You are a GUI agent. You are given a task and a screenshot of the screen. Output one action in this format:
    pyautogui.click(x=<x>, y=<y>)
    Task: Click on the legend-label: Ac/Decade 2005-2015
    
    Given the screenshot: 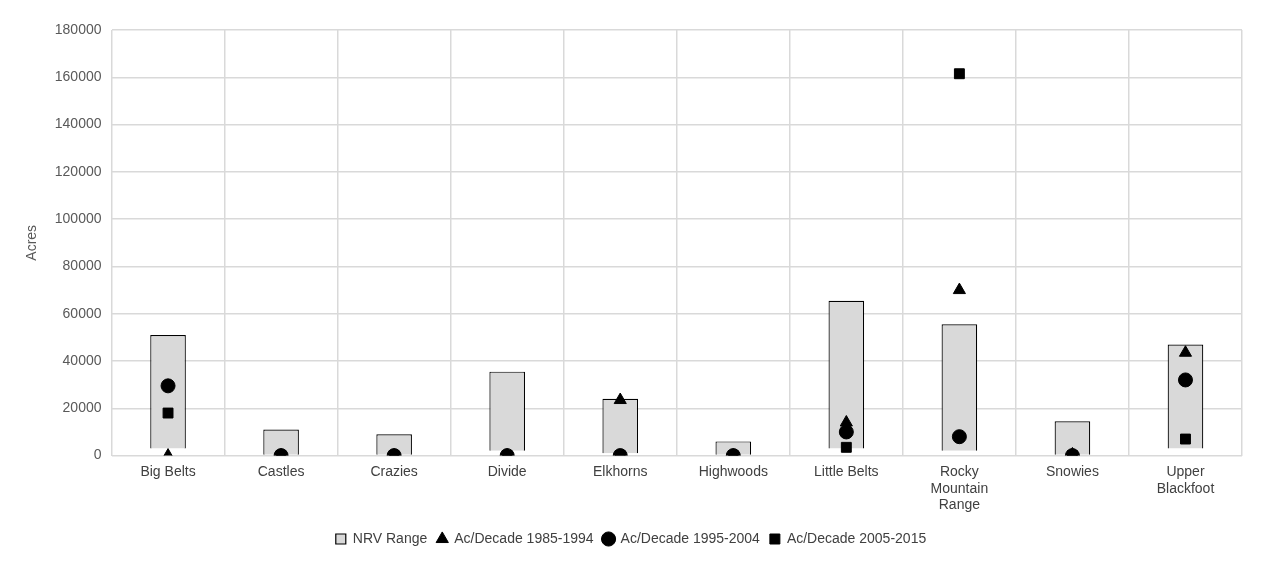 What is the action you would take?
    pyautogui.click(x=856, y=537)
    